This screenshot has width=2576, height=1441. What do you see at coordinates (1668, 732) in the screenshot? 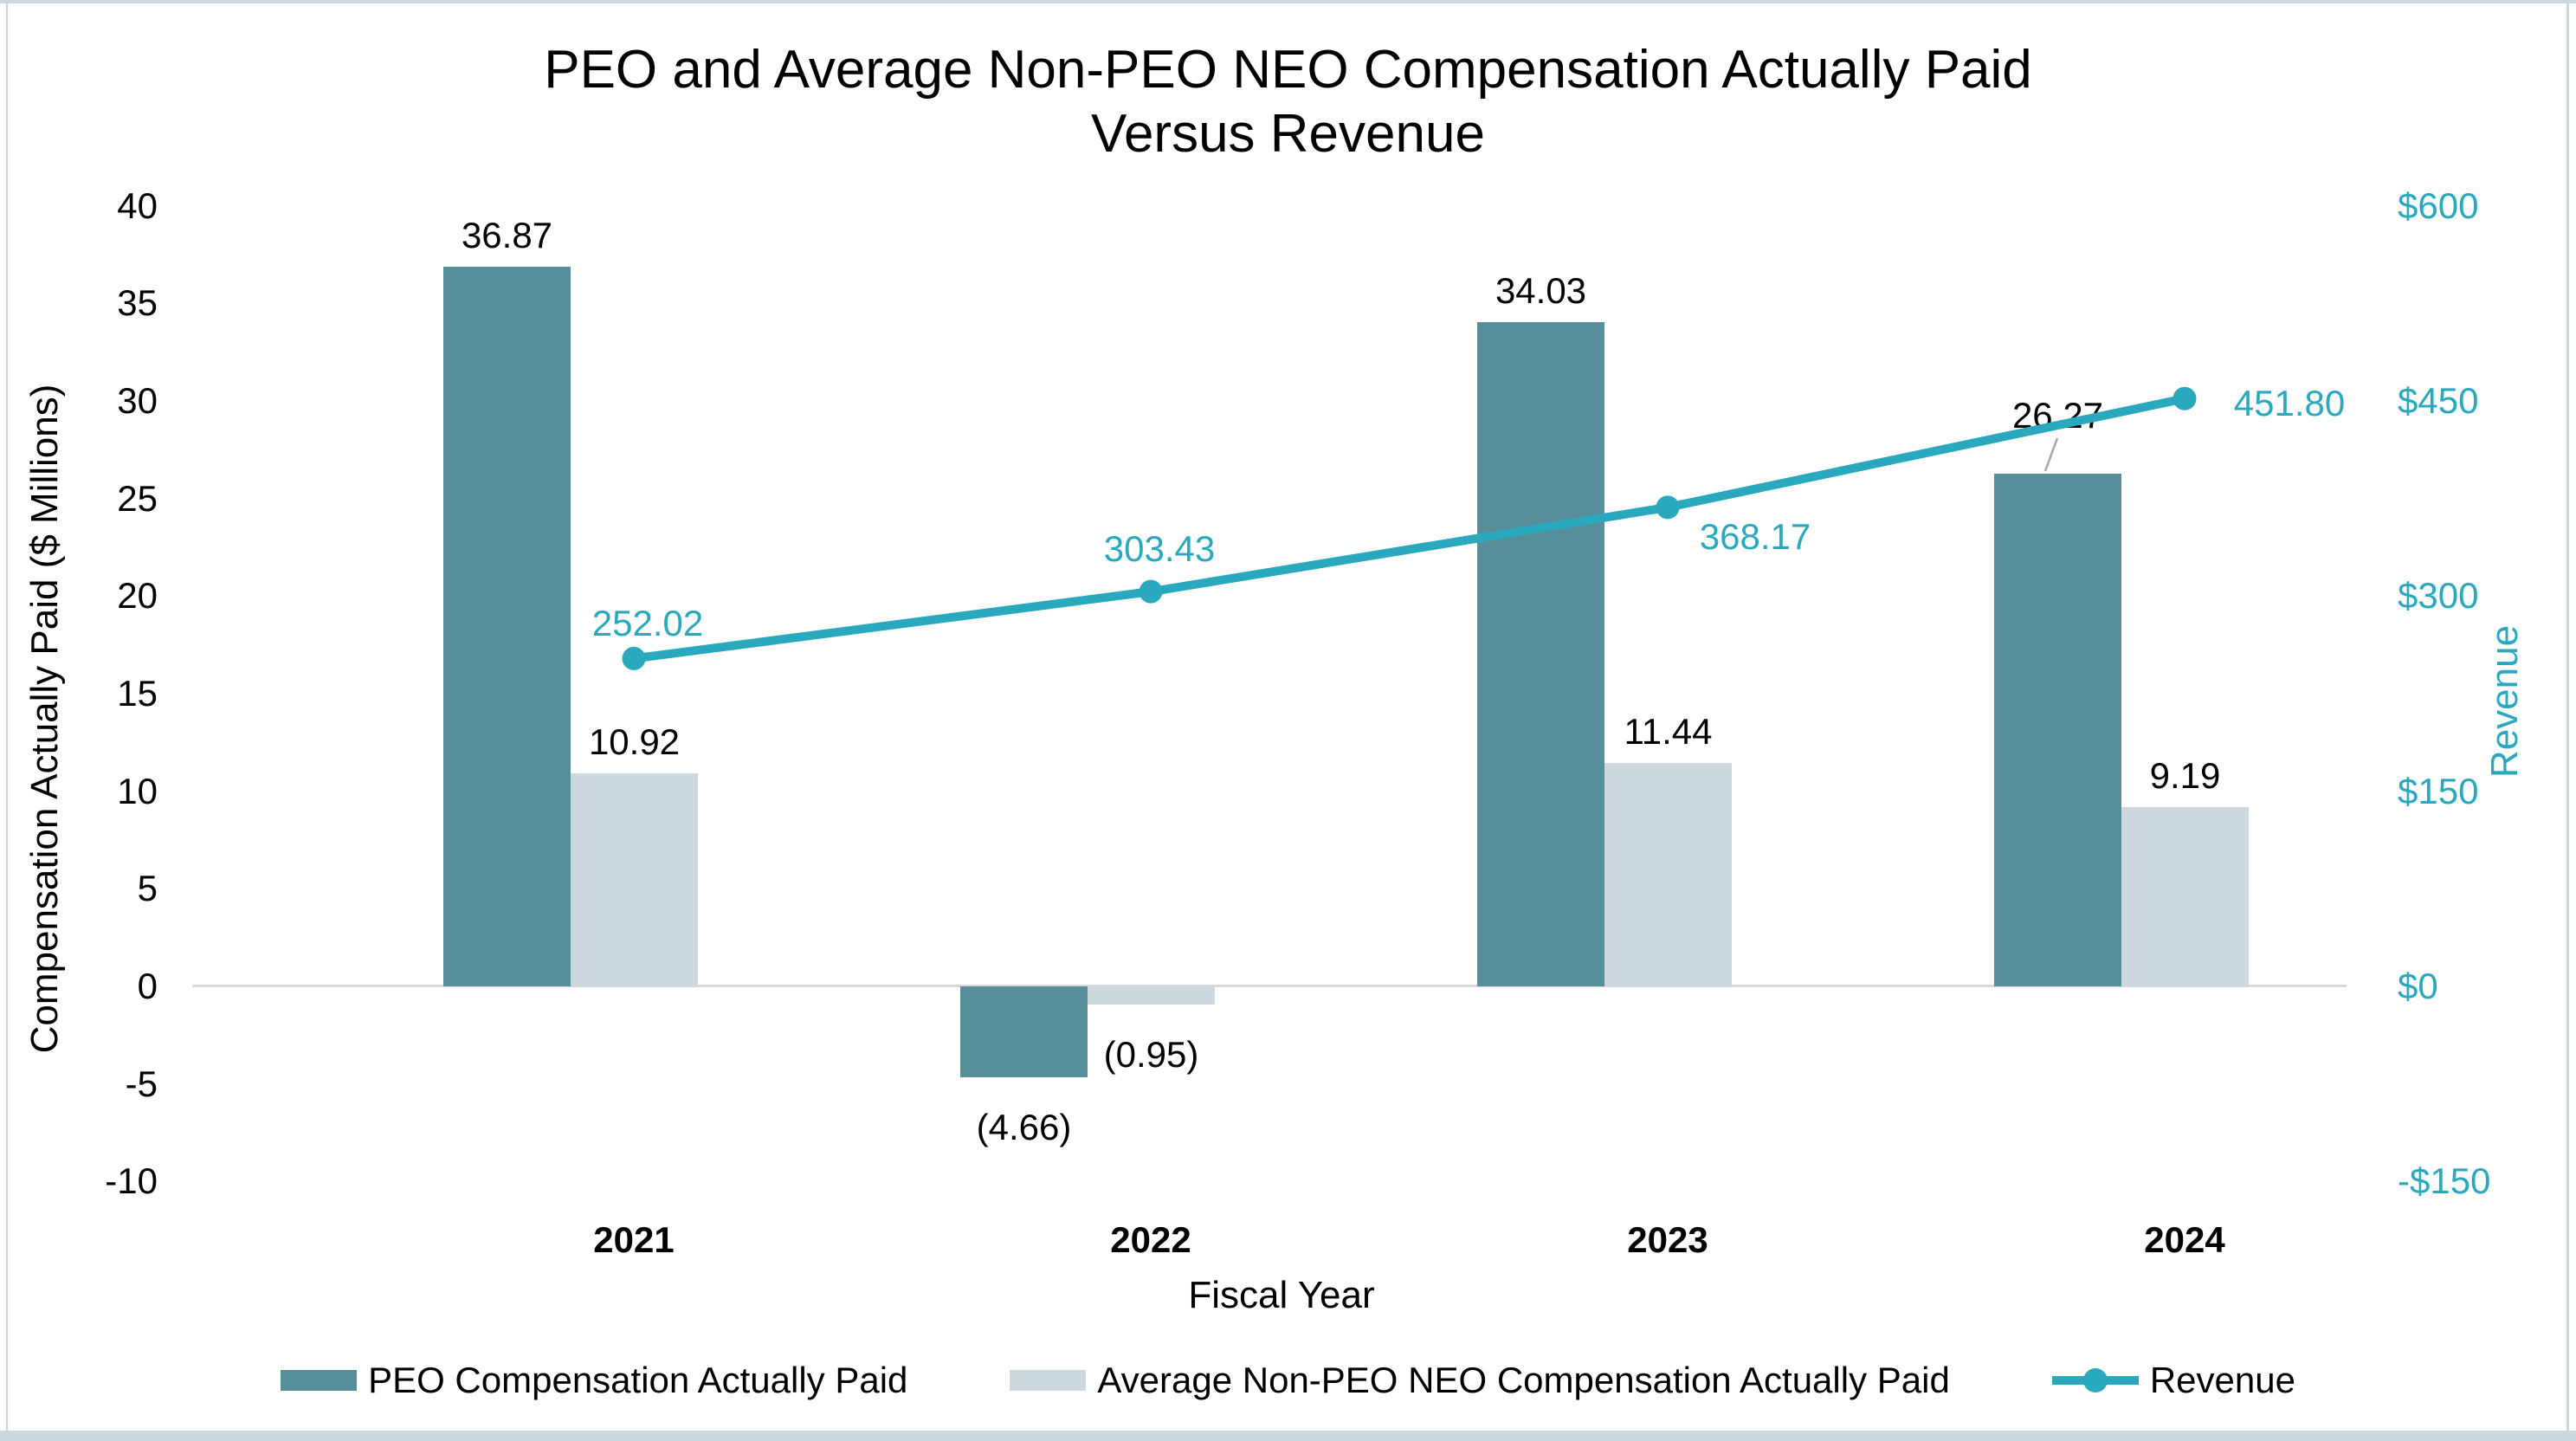
I see `nonpeo-bar-data-label: 11.44` at bounding box center [1668, 732].